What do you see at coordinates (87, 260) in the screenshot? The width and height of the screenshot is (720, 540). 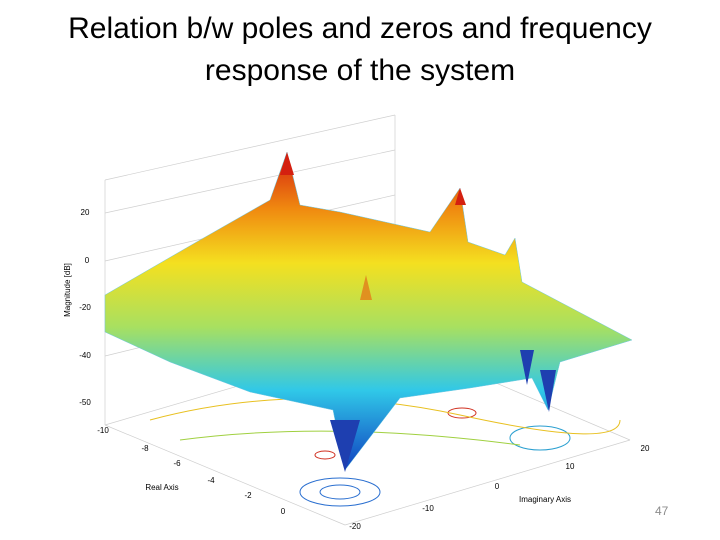 I see `z-tick-label: 0` at bounding box center [87, 260].